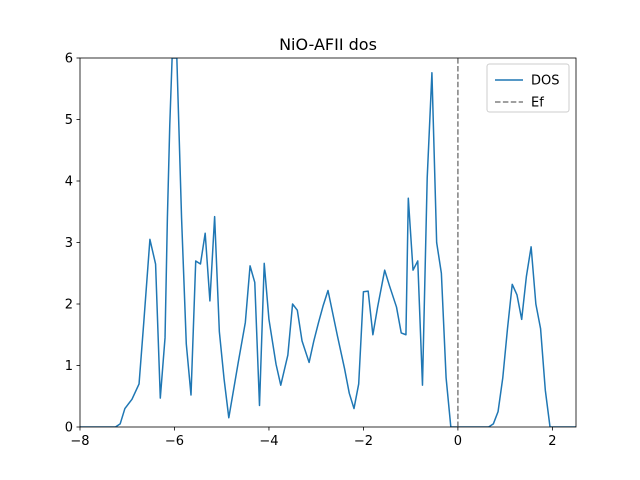 This screenshot has height=480, width=640. Describe the element at coordinates (458, 441) in the screenshot. I see `x-tick-label: 0` at that location.